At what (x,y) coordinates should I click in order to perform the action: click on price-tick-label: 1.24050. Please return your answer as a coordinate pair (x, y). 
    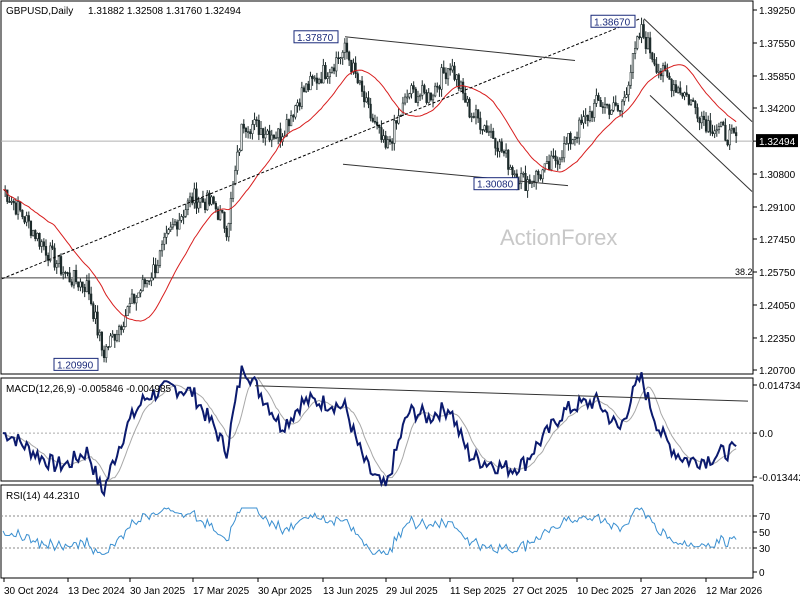
    Looking at the image, I should click on (777, 306).